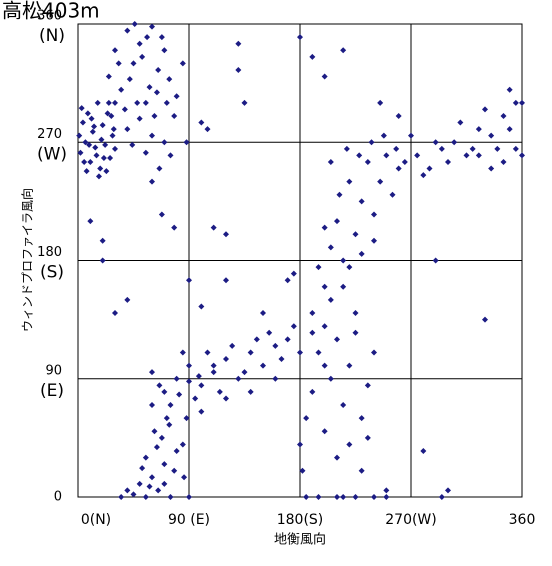 Image resolution: width=552 pixels, height=566 pixels. I want to click on x-tick-label: 0(N), so click(96, 520).